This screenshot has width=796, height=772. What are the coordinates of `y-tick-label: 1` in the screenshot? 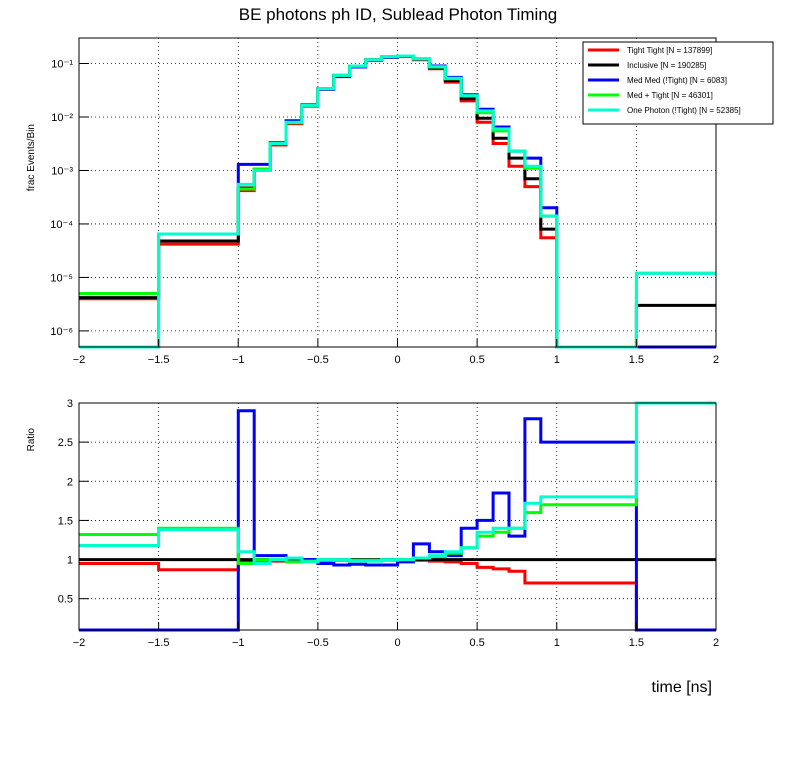 It's located at (70, 561).